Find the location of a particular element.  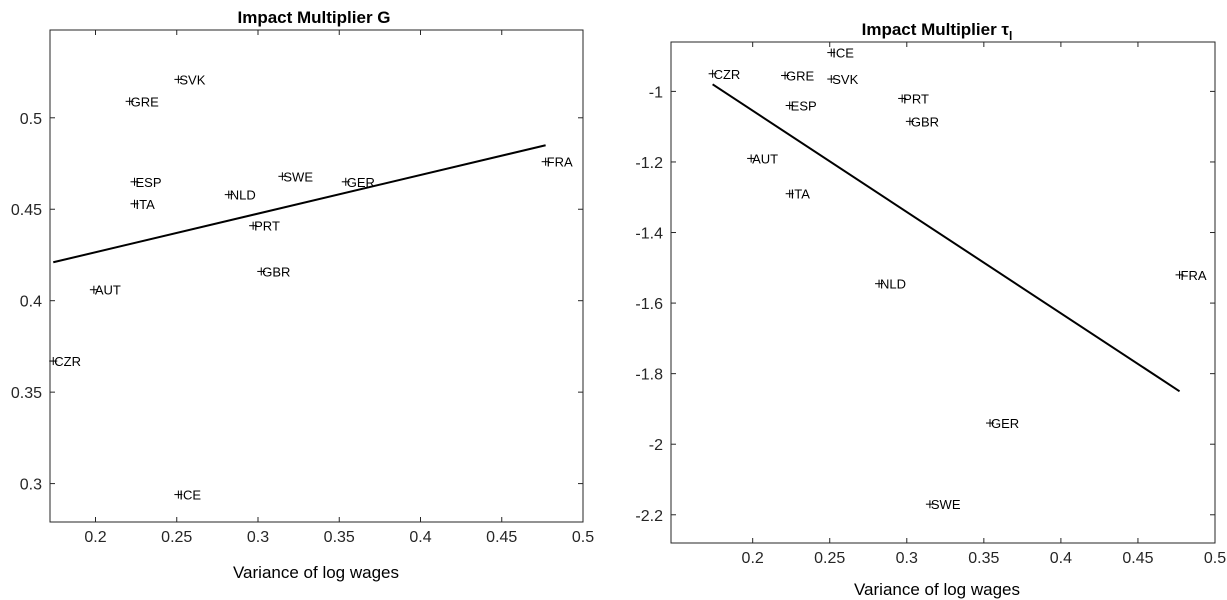

left-point-fra: FRA is located at coordinates (557, 162).